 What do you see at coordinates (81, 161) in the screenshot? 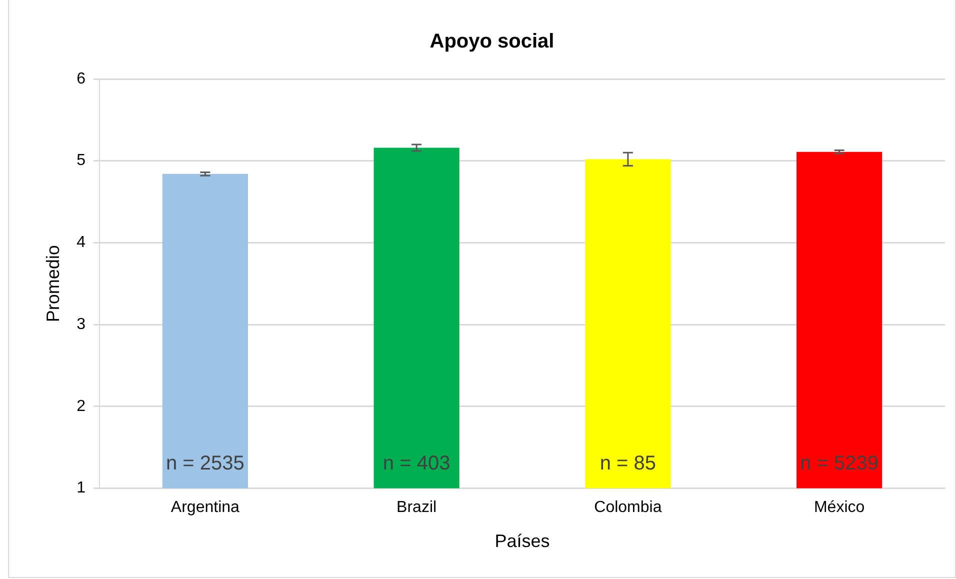
I see `y-tick-label: 5` at bounding box center [81, 161].